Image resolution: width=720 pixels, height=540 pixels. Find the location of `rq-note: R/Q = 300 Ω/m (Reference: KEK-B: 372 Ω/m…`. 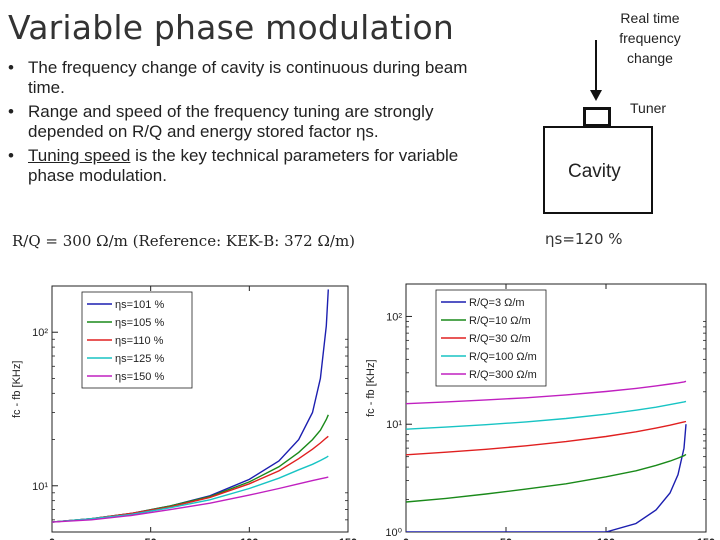

rq-note: R/Q = 300 Ω/m (Reference: KEK-B: 372 Ω/m… is located at coordinates (184, 241).